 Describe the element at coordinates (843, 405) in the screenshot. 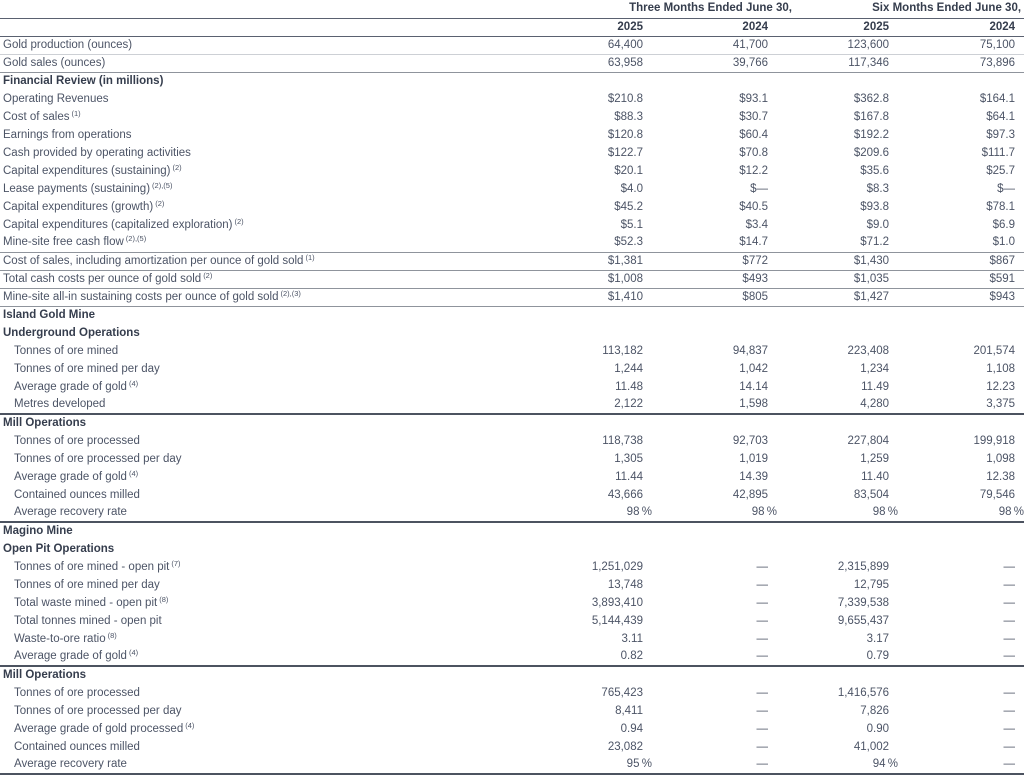

I see `value-cell: 4,280` at that location.